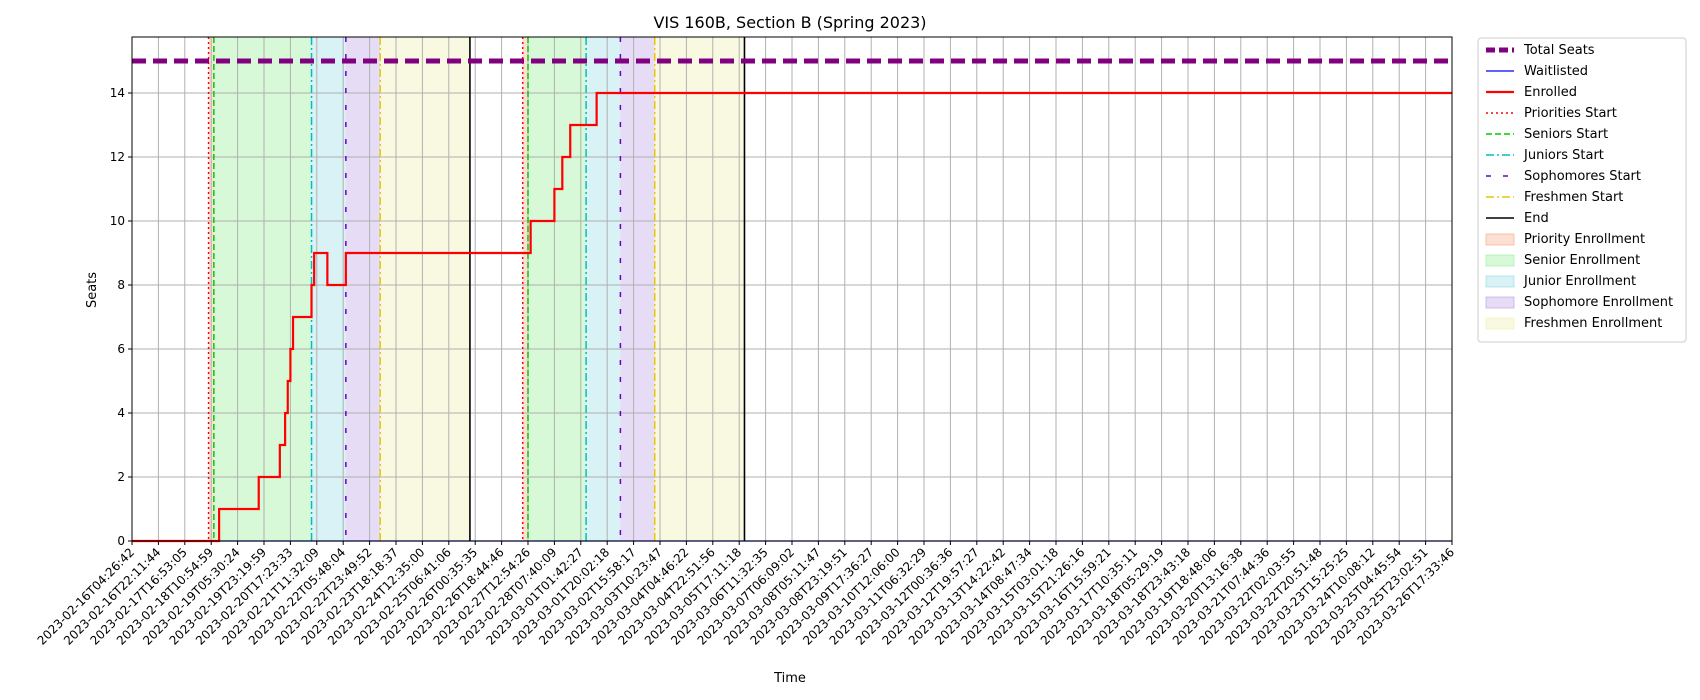 The width and height of the screenshot is (1700, 700). What do you see at coordinates (121, 317) in the screenshot?
I see `y-axis-ticks: 0 2 4 6 8 10 12 14` at bounding box center [121, 317].